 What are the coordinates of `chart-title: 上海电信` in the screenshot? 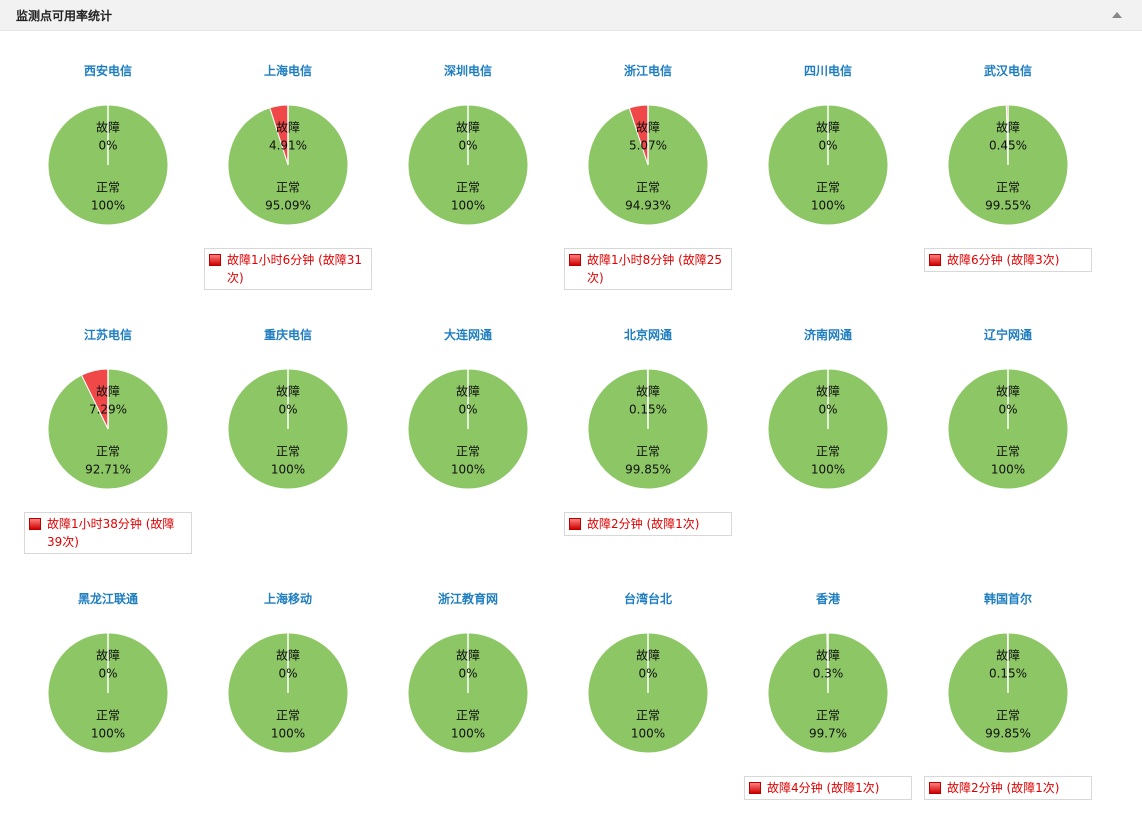 It's located at (287, 71).